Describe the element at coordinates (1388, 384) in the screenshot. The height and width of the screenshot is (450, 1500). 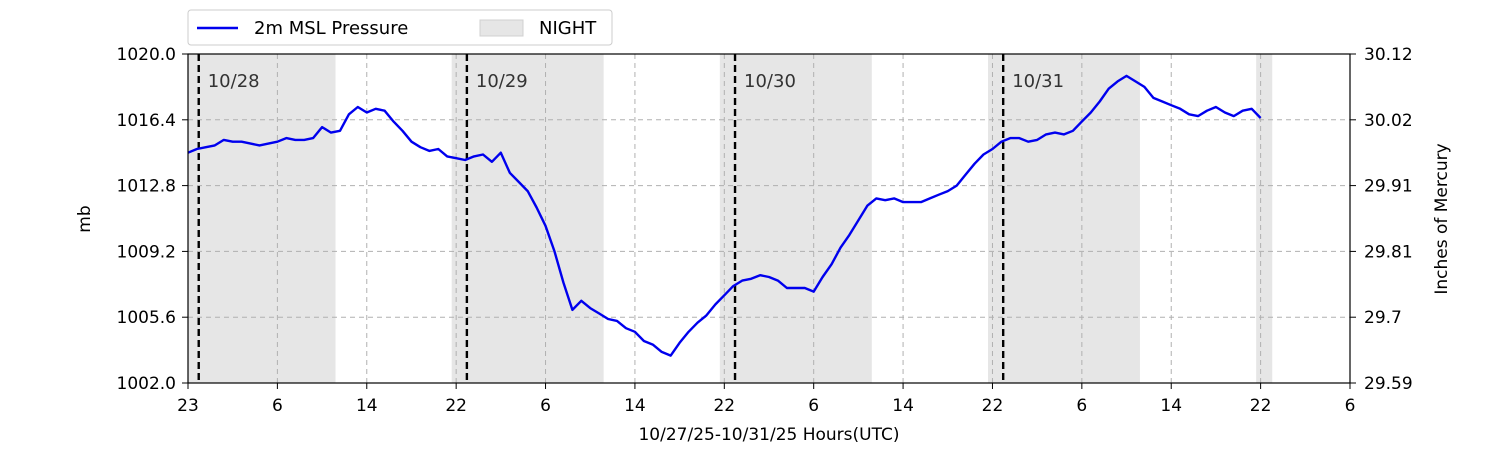
I see `y-tick-label-right-0: 29.59` at that location.